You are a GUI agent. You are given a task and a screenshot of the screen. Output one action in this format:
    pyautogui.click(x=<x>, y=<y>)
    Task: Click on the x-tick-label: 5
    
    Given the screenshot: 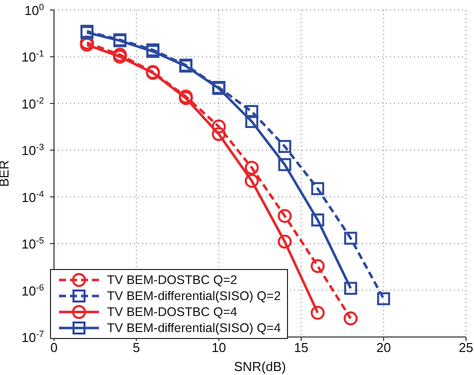 What is the action you would take?
    pyautogui.click(x=136, y=348)
    